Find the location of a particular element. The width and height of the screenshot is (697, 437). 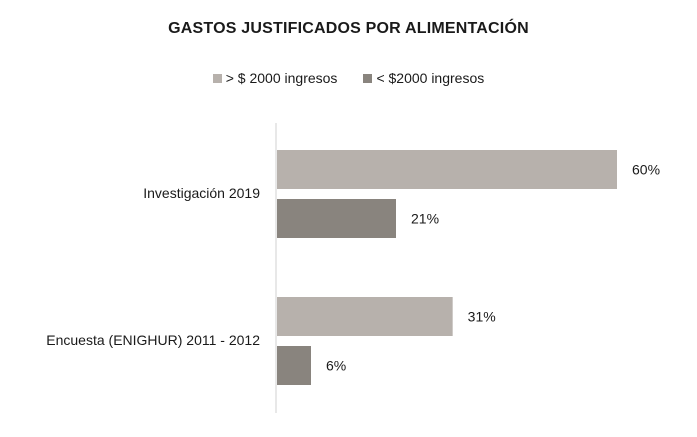

legend: > $ 2000 ingresos < $2000 ingresos is located at coordinates (348, 78).